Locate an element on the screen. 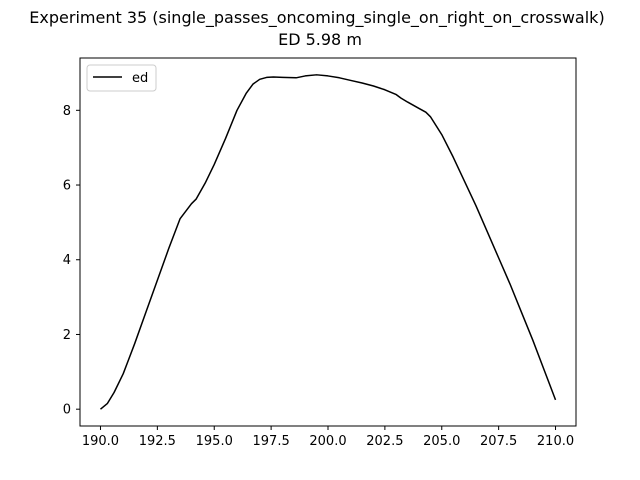 The height and width of the screenshot is (480, 640). y-tick-label: 2 is located at coordinates (67, 335).